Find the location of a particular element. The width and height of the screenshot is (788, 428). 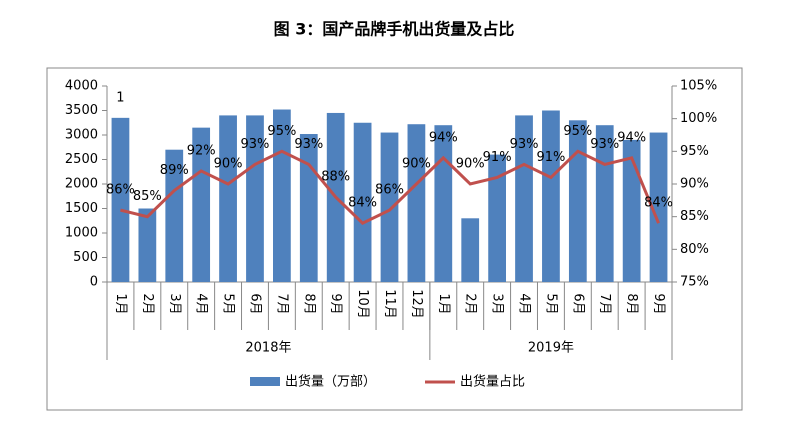

annotation: 1 is located at coordinates (120, 97).